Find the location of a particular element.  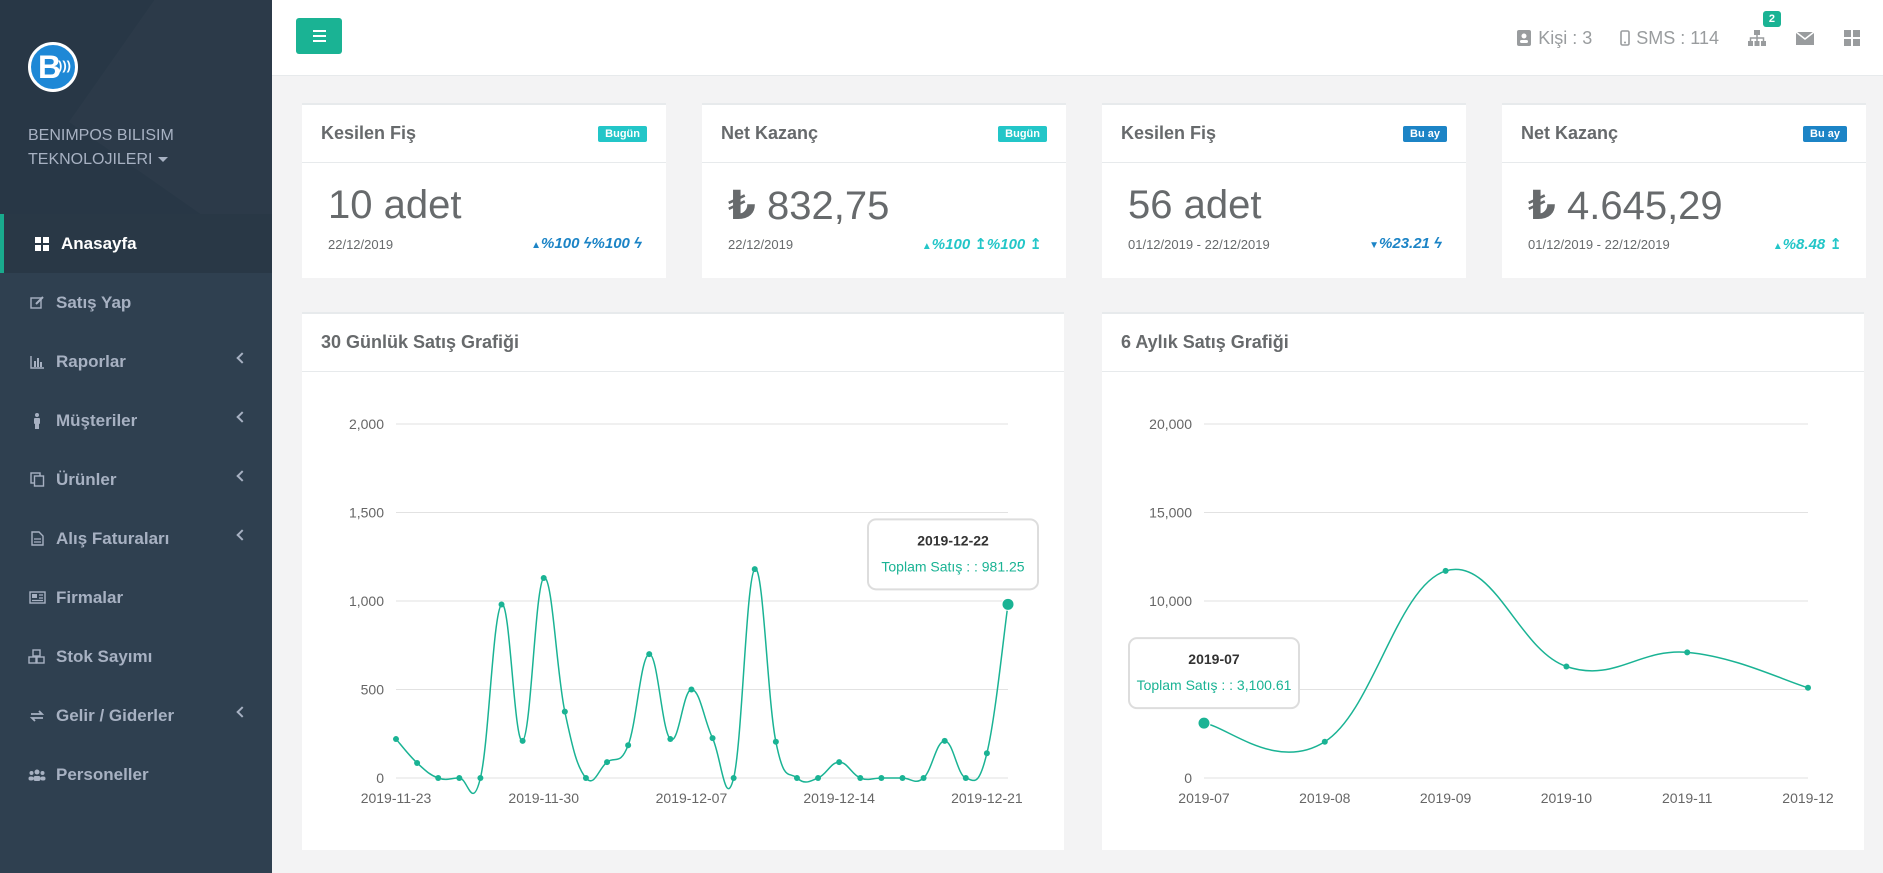

th-large-icon is located at coordinates (1852, 38).